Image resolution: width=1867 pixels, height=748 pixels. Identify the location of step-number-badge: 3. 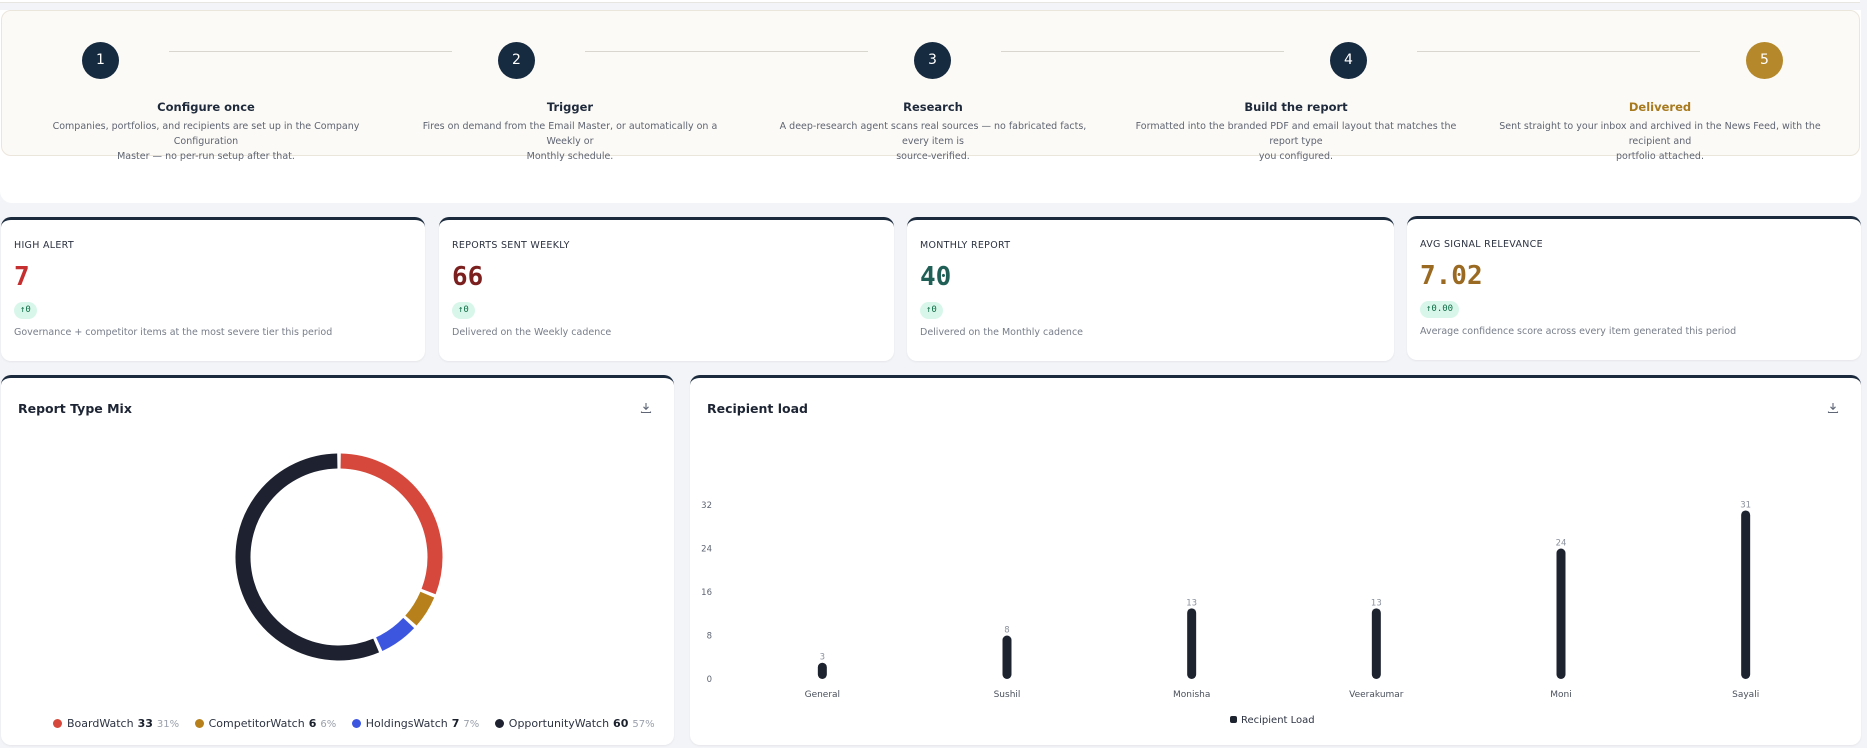
(932, 60).